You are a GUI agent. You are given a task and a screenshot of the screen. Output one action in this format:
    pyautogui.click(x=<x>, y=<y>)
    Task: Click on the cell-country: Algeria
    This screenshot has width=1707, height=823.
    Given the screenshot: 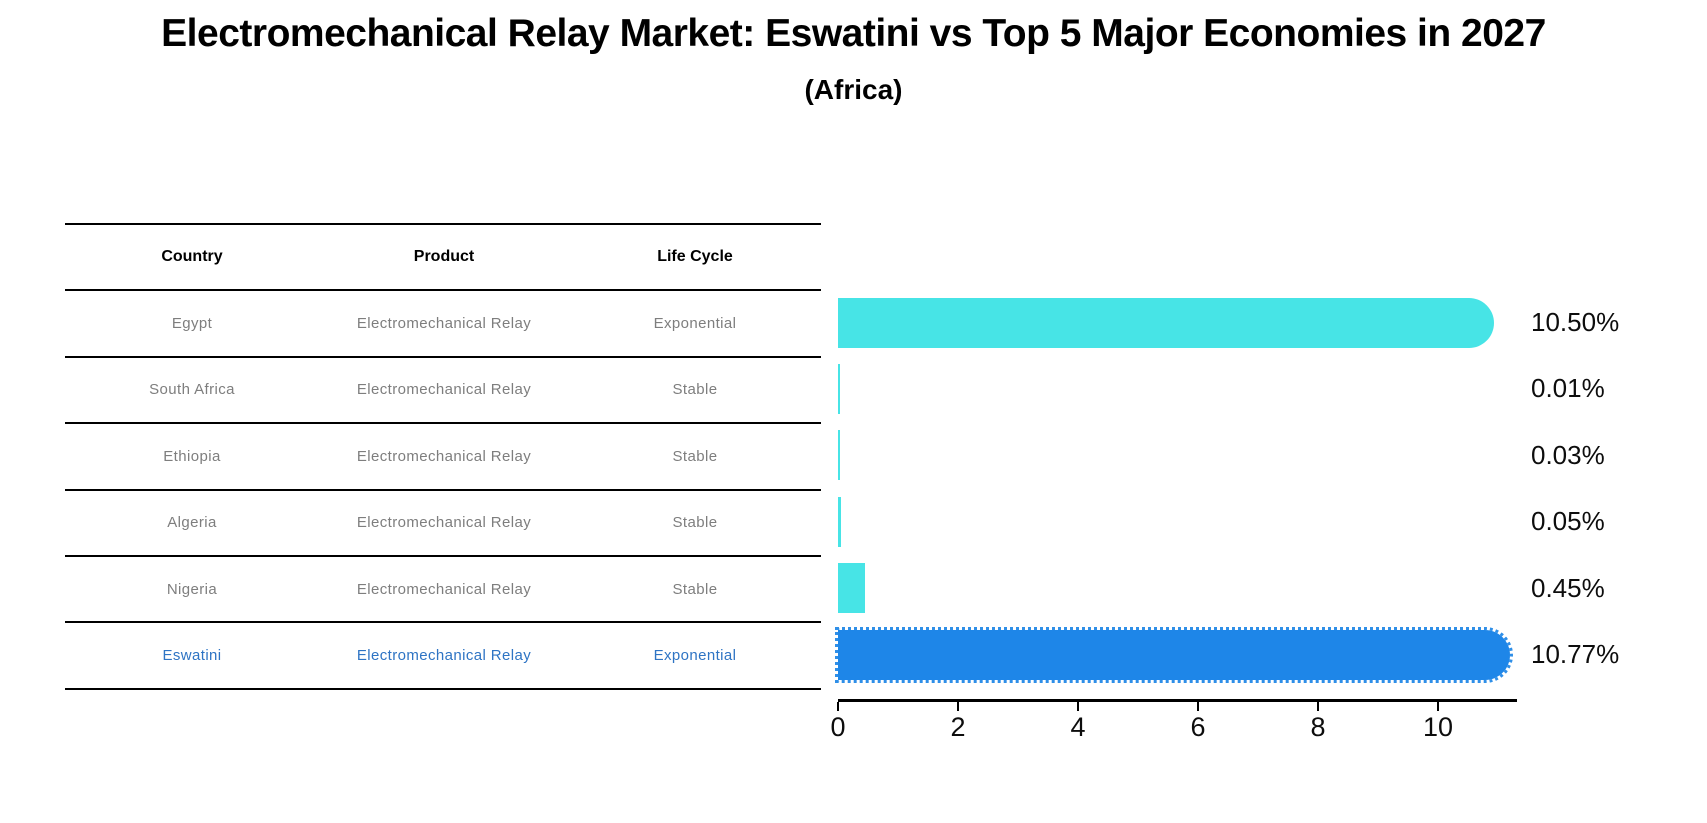 What is the action you would take?
    pyautogui.click(x=192, y=523)
    